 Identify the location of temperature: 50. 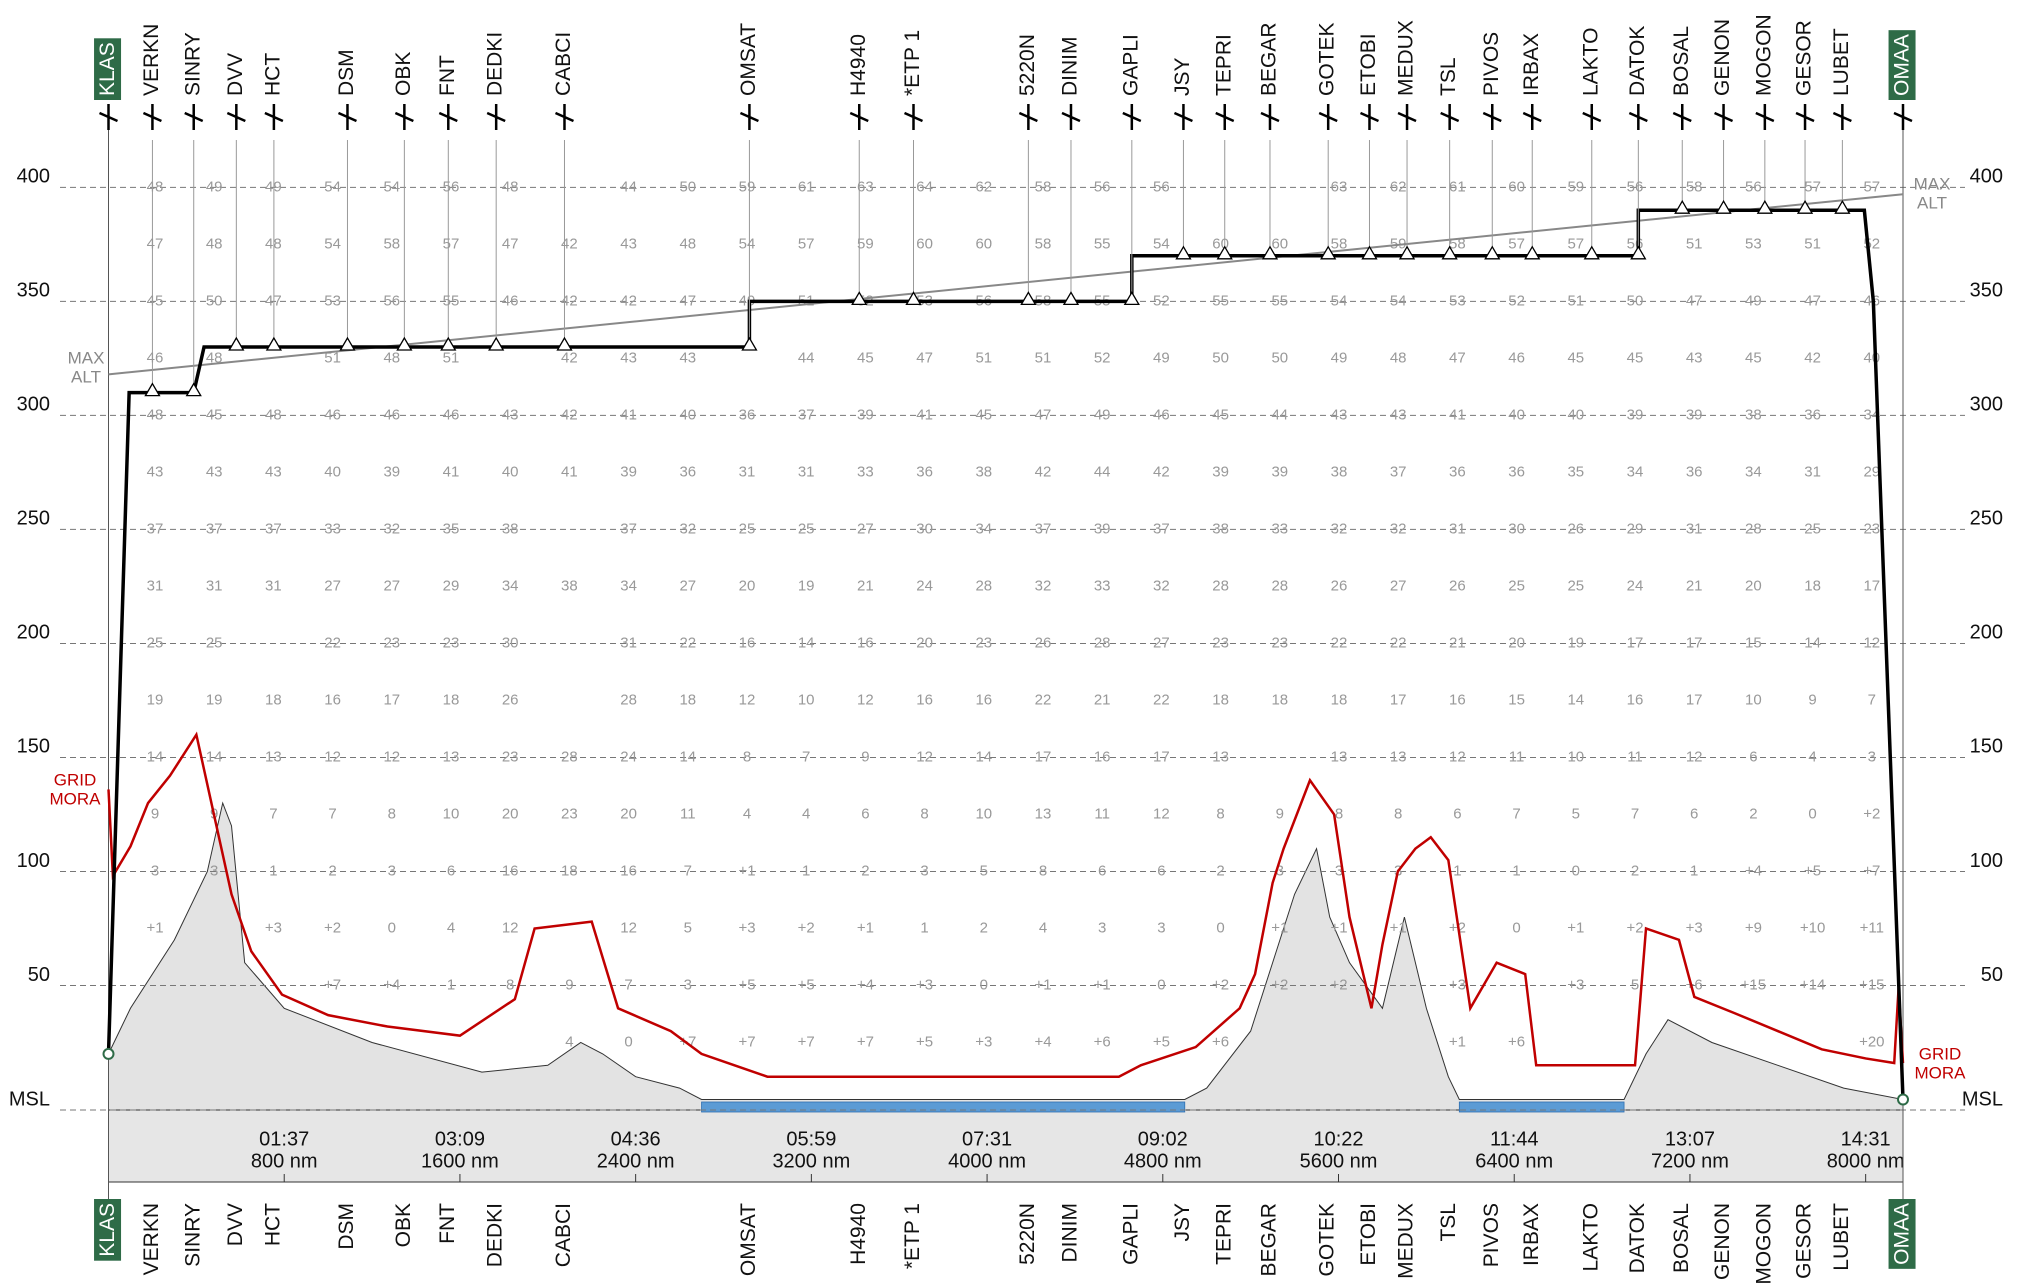
(1635, 300).